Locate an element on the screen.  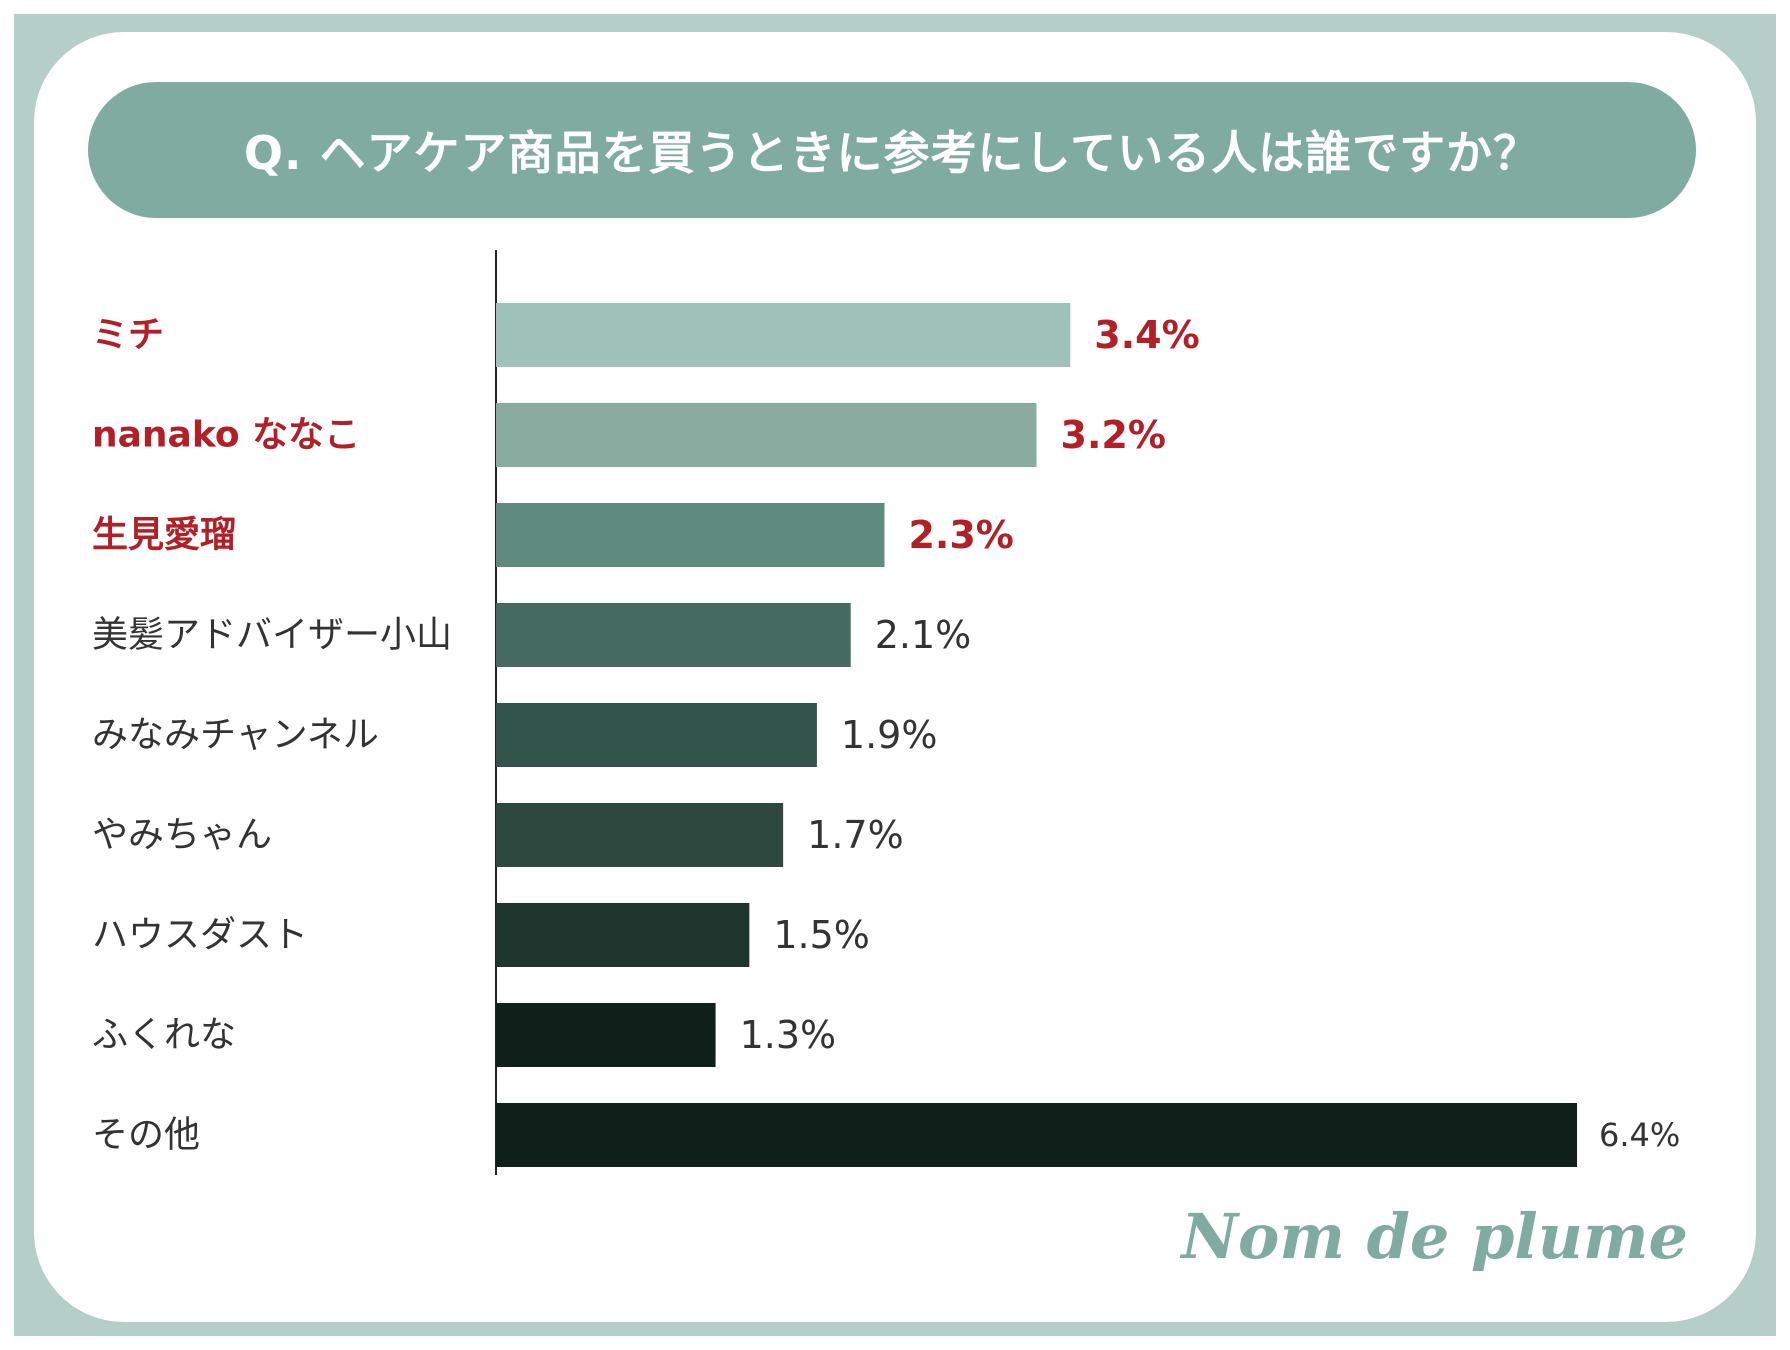
category-label-4: 美髪アドバイザー小山 is located at coordinates (272, 635).